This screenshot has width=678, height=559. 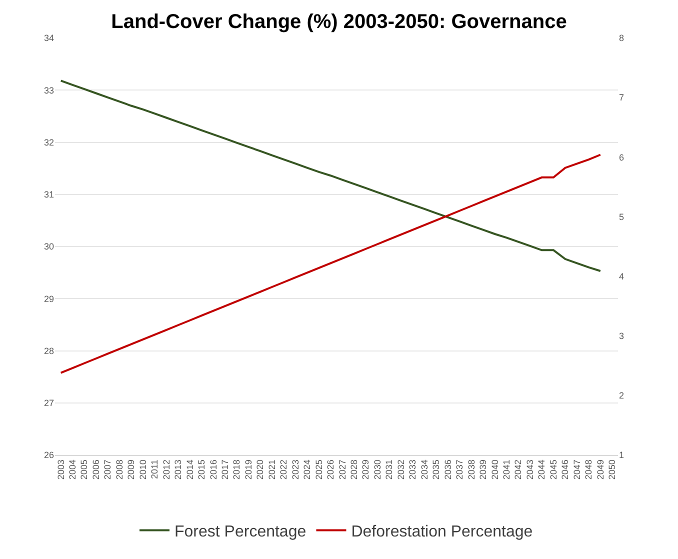 What do you see at coordinates (553, 470) in the screenshot?
I see `x-tick-label: 2045` at bounding box center [553, 470].